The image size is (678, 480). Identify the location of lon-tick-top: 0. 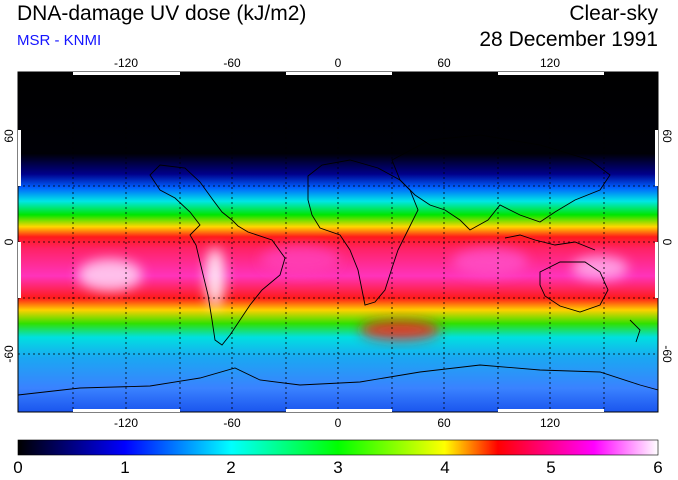
(338, 63).